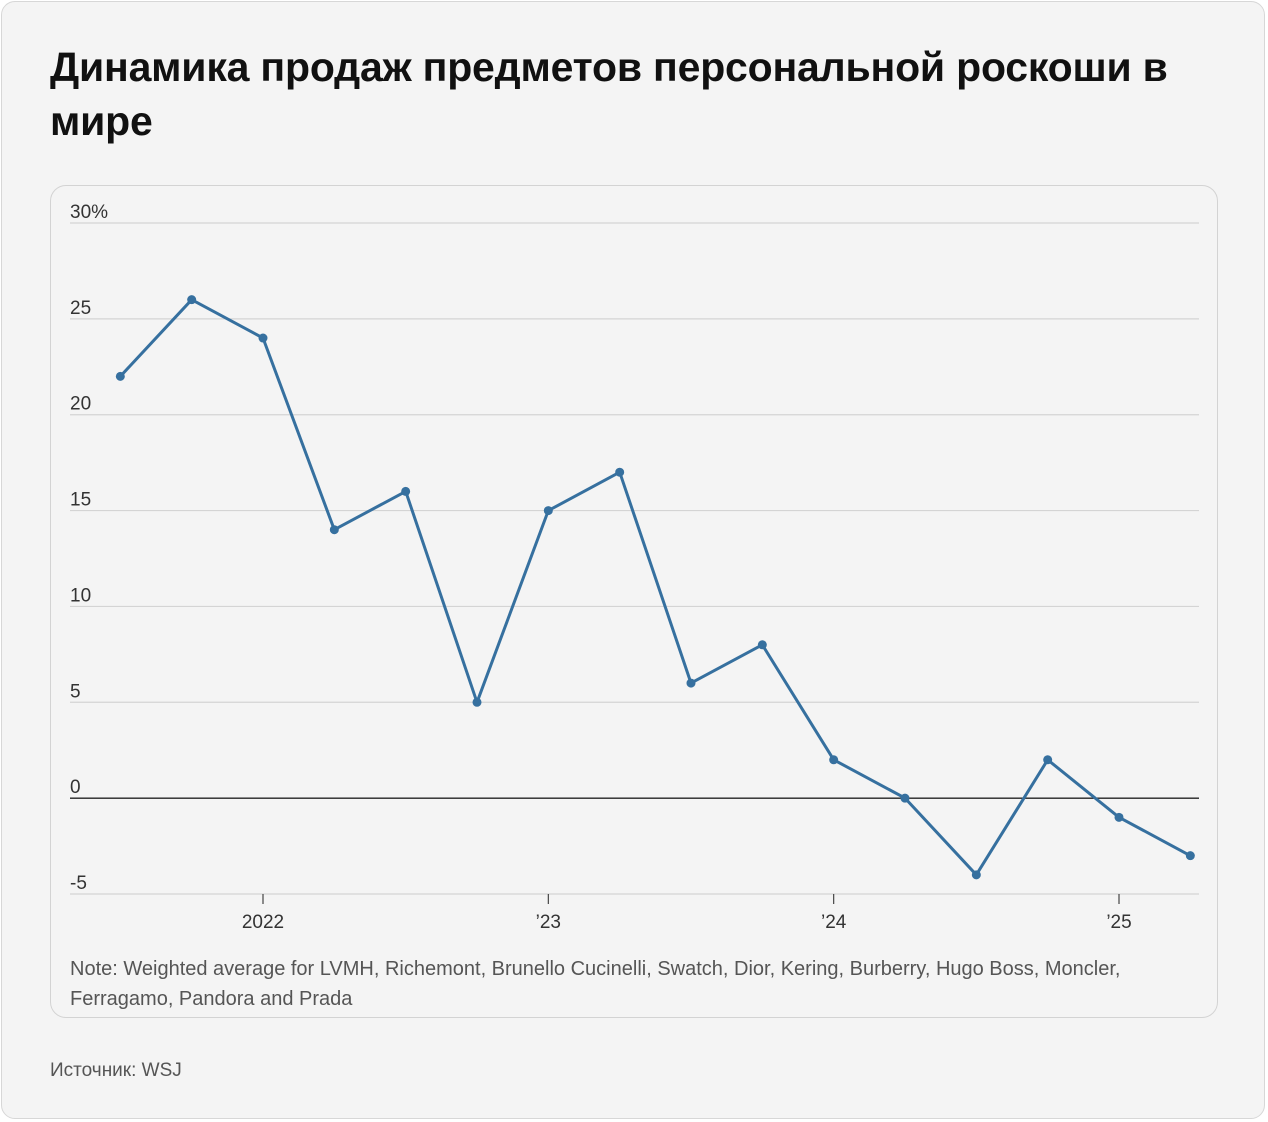  Describe the element at coordinates (89, 212) in the screenshot. I see `y-tick-label: 30%` at that location.